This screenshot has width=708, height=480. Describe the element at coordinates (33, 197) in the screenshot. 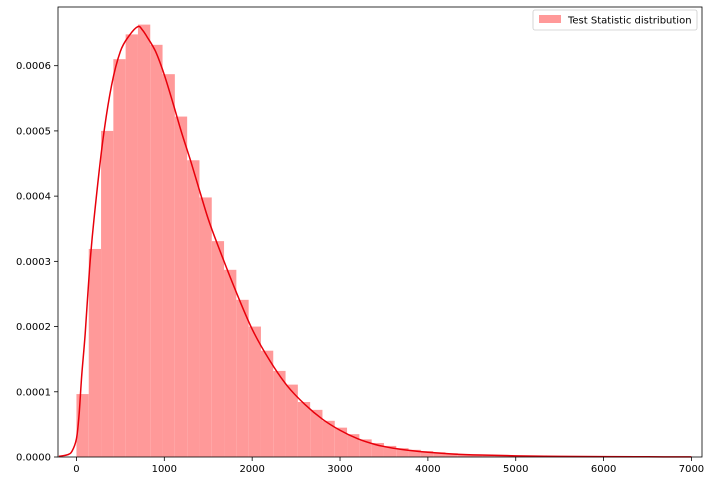

I see `y-tick-label: 0.0004` at that location.